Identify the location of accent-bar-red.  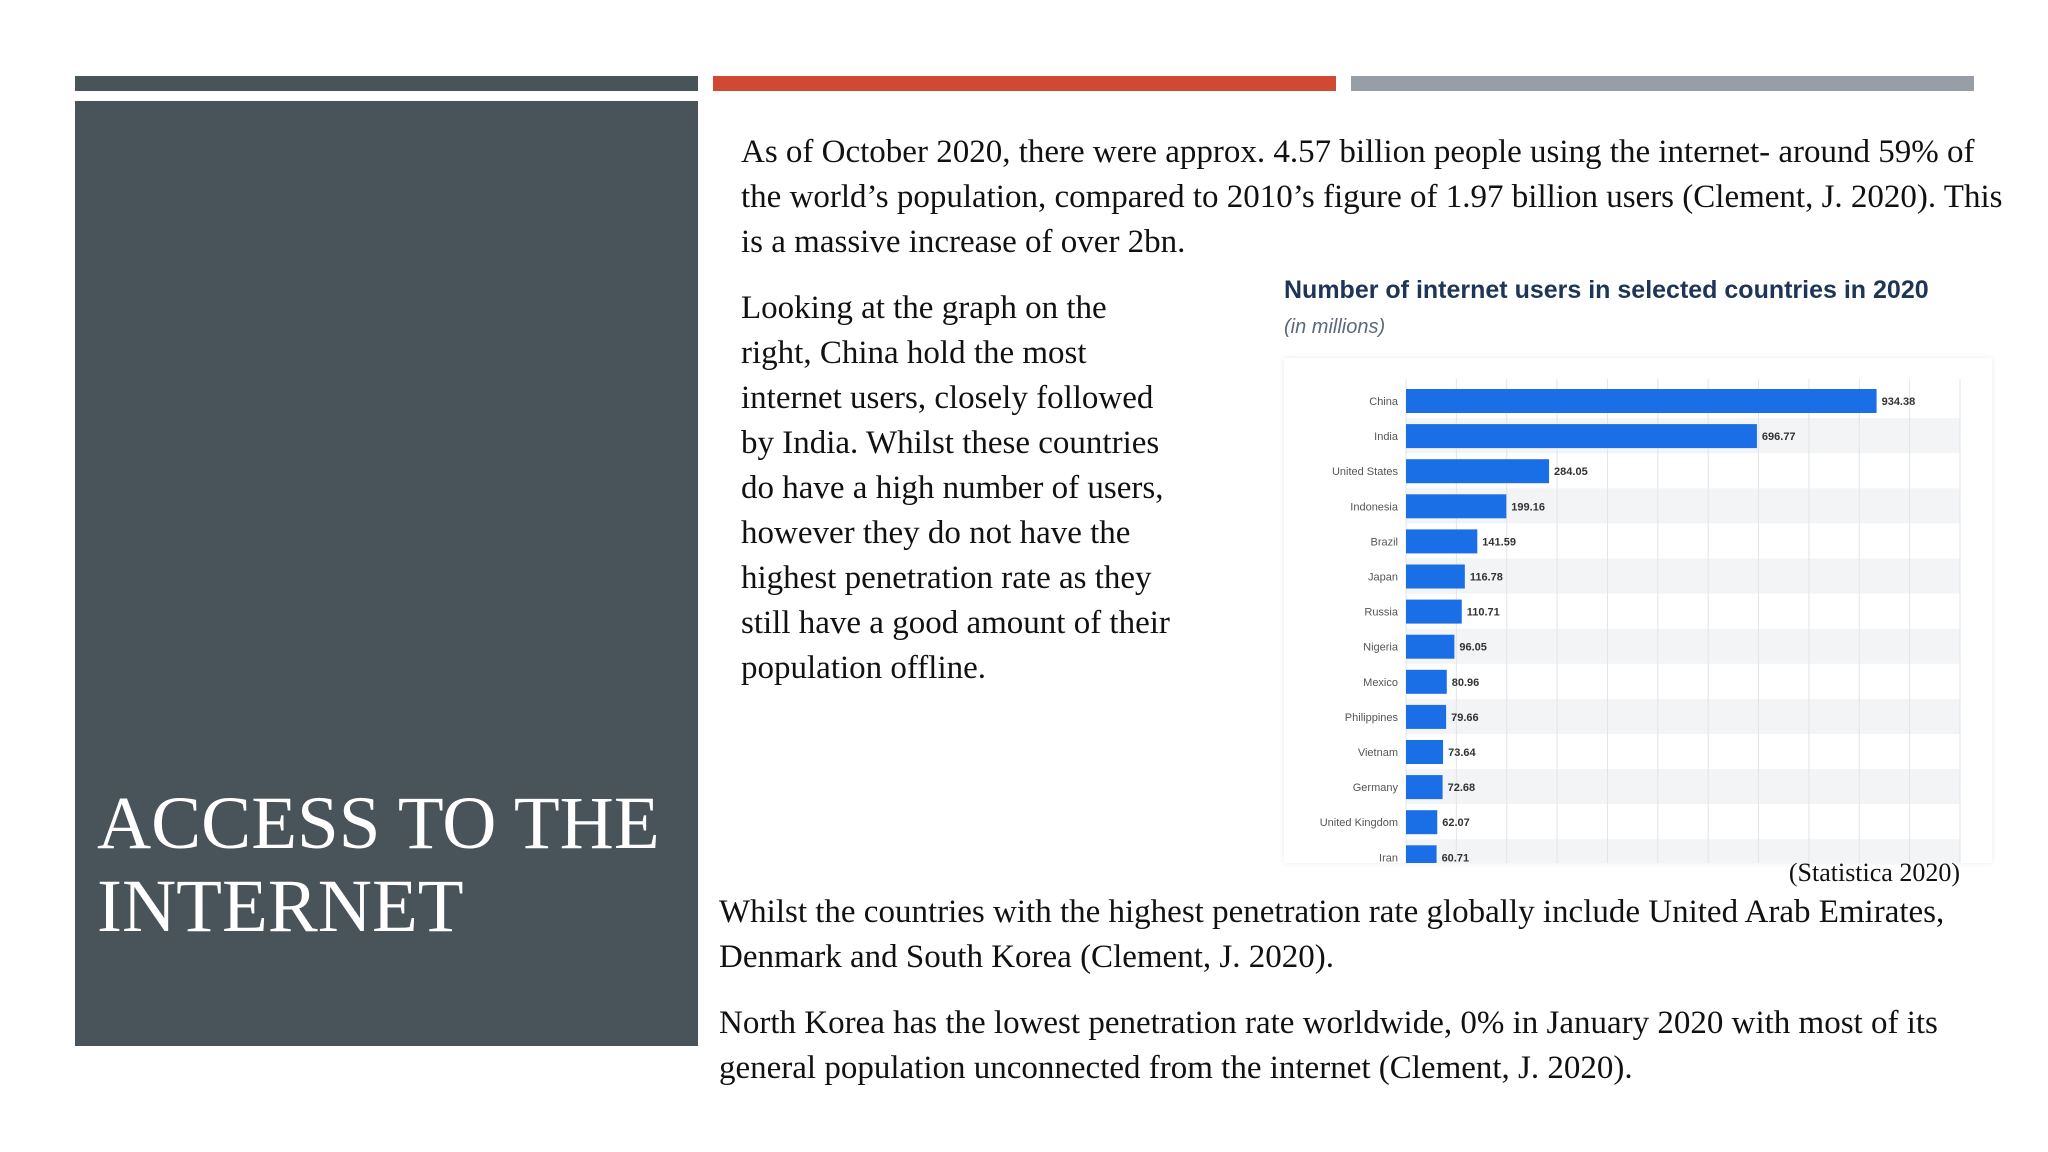
(1024, 83).